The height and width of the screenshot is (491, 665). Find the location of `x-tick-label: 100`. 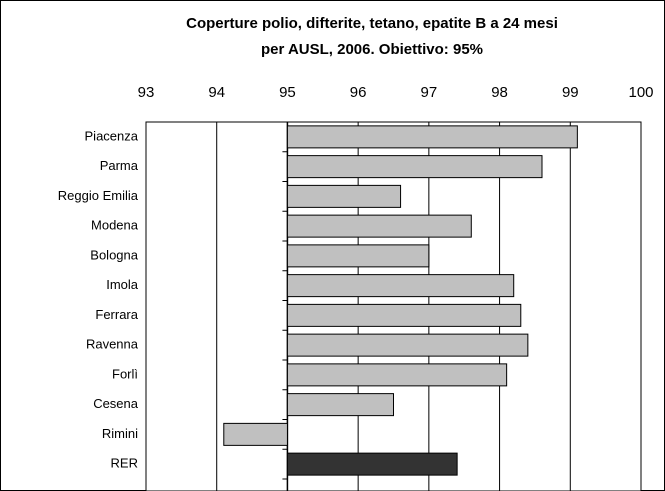

x-tick-label: 100 is located at coordinates (640, 92).